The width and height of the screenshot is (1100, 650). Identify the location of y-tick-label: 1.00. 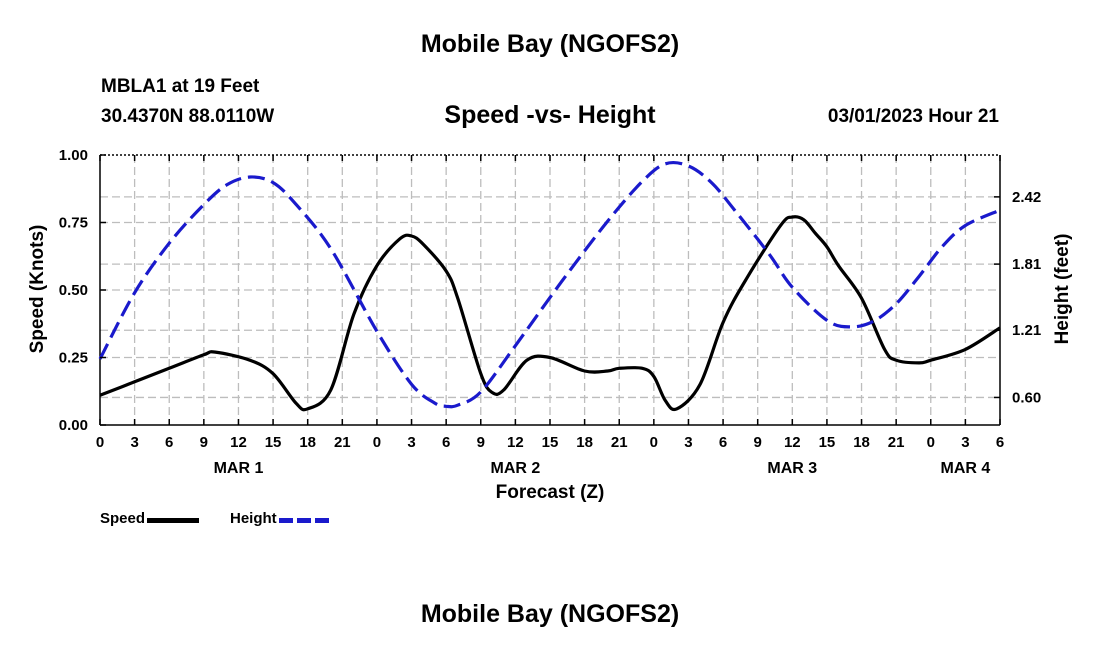
(73, 155).